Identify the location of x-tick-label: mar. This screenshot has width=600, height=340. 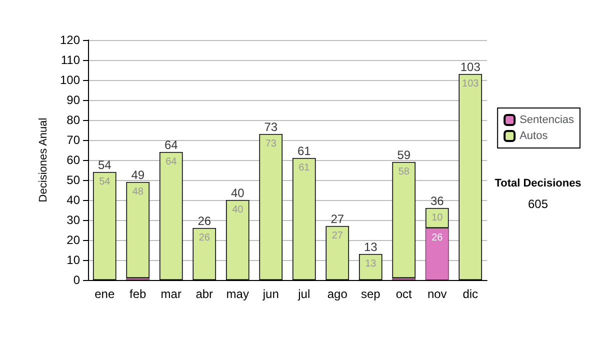
(171, 294).